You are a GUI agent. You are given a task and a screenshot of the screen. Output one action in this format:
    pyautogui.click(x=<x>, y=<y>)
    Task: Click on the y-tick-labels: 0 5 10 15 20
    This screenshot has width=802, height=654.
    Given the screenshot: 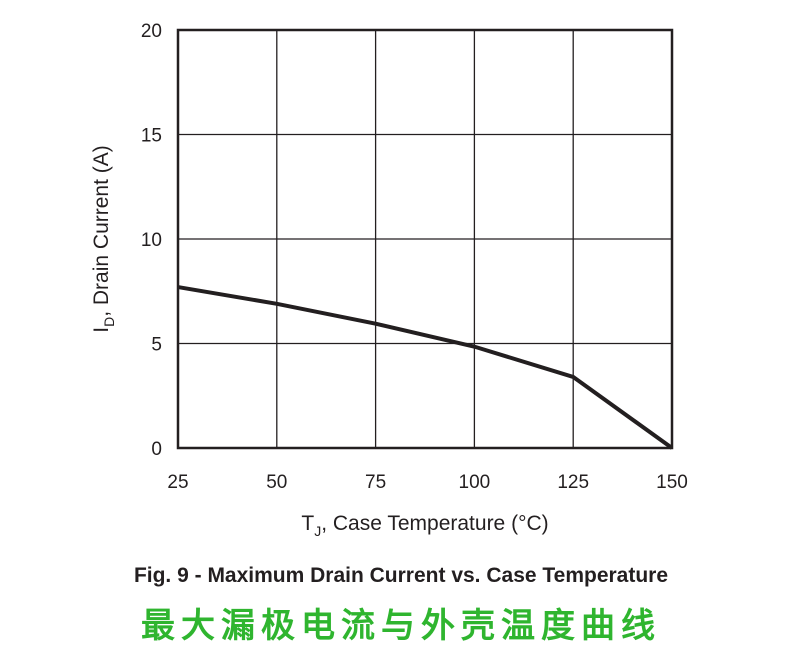 What is the action you would take?
    pyautogui.click(x=151, y=240)
    